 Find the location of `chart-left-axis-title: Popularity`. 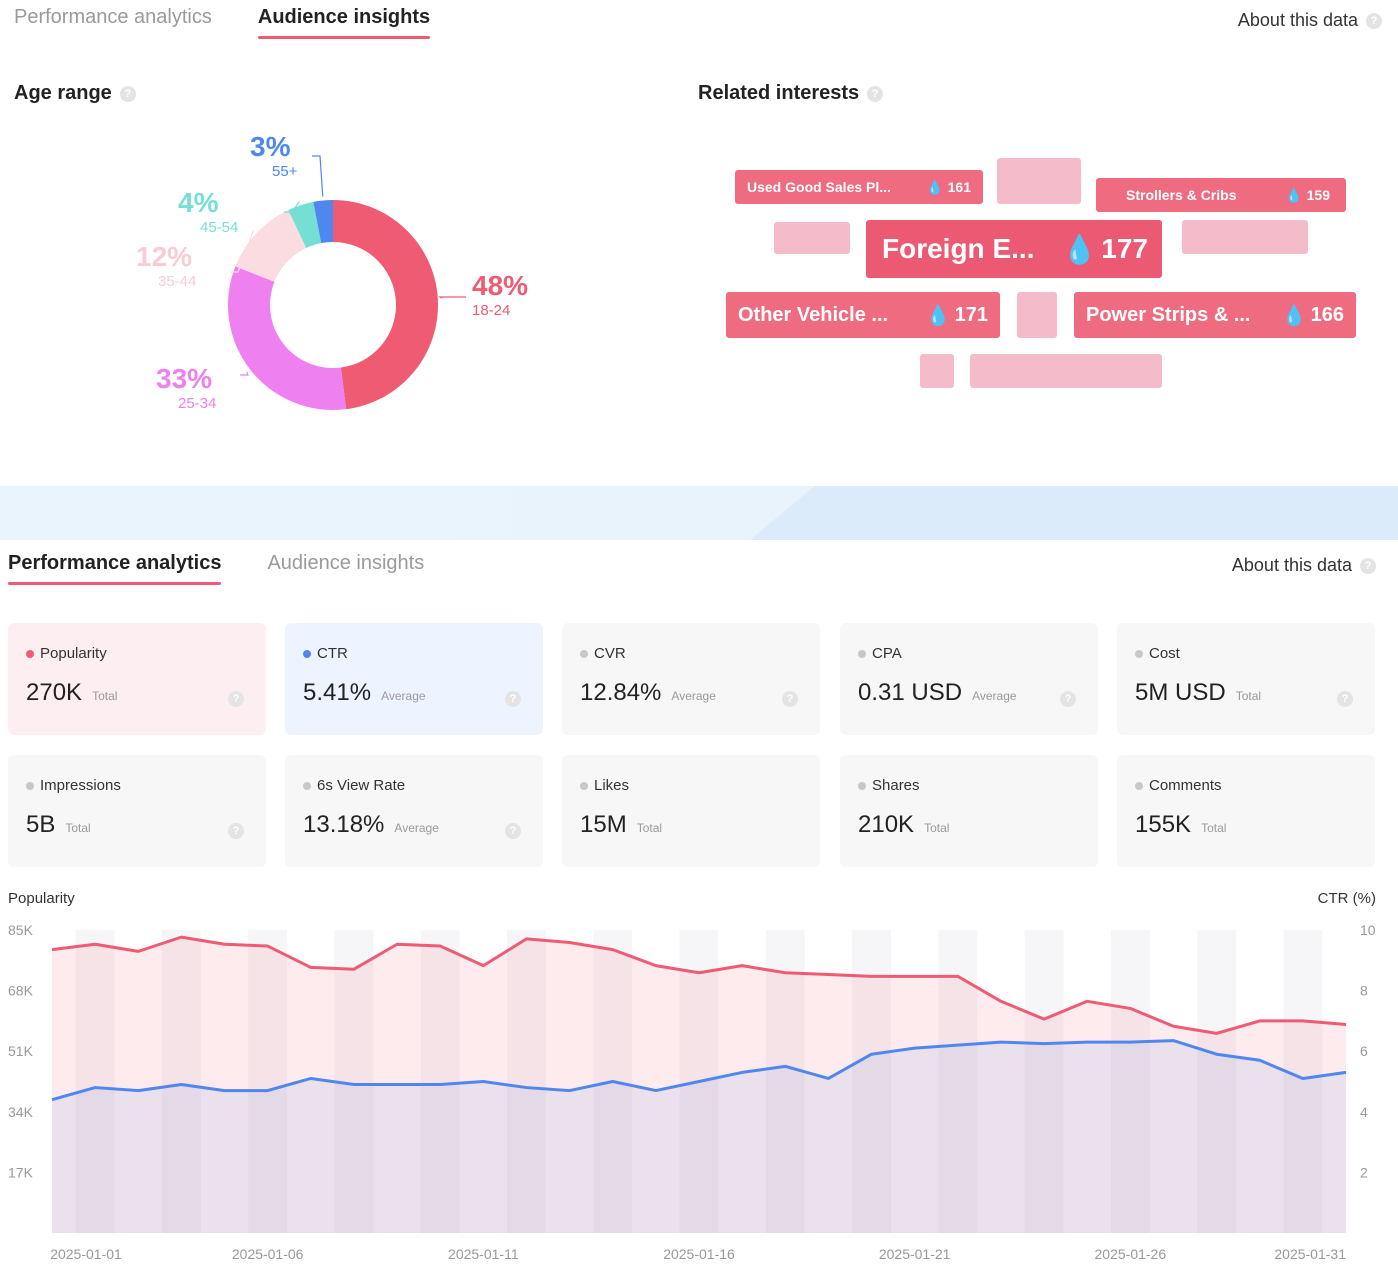

chart-left-axis-title: Popularity is located at coordinates (41, 898).